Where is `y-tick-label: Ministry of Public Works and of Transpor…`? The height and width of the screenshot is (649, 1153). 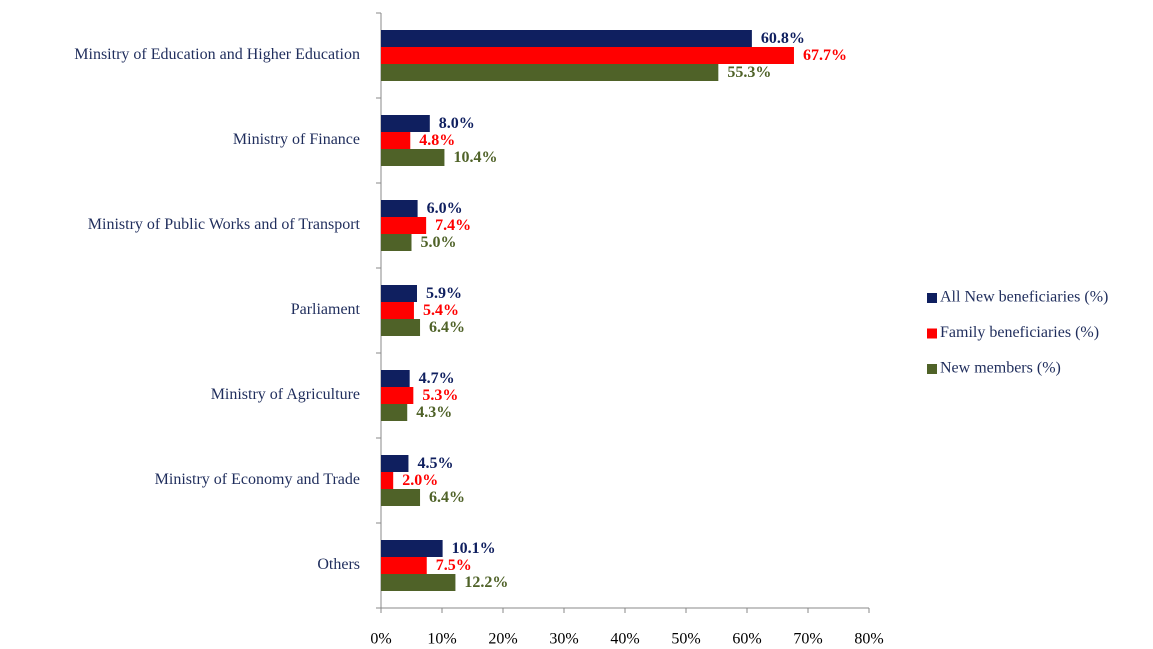
y-tick-label: Ministry of Public Works and of Transpor… is located at coordinates (224, 224).